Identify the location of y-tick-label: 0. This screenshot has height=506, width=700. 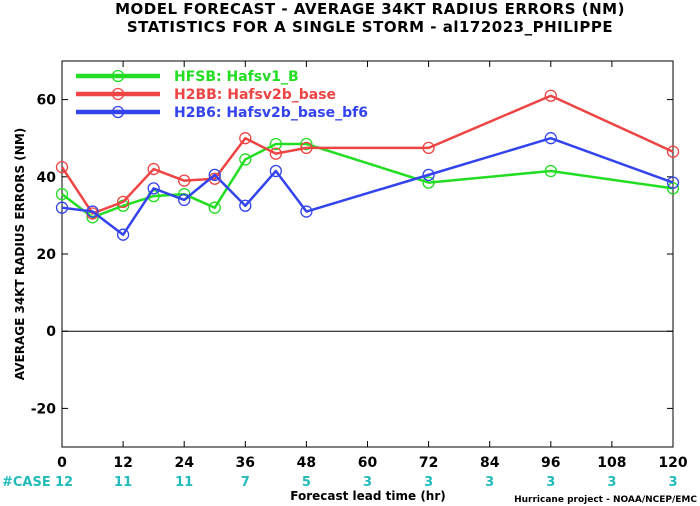
(51, 332).